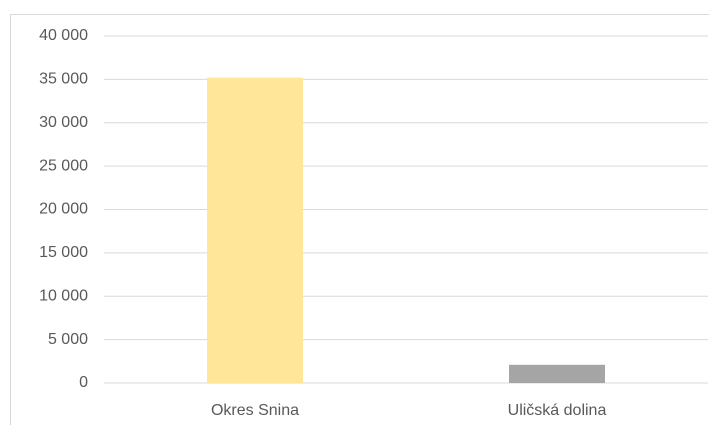 This screenshot has width=709, height=425. What do you see at coordinates (68, 339) in the screenshot?
I see `y-tick-label: 5 000` at bounding box center [68, 339].